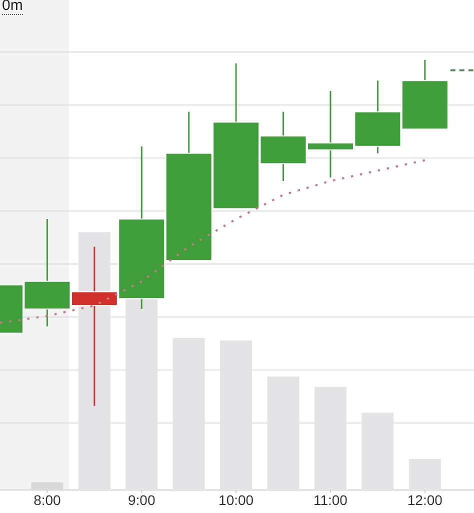  Describe the element at coordinates (48, 500) in the screenshot. I see `x-tick-label: 8:00` at that location.